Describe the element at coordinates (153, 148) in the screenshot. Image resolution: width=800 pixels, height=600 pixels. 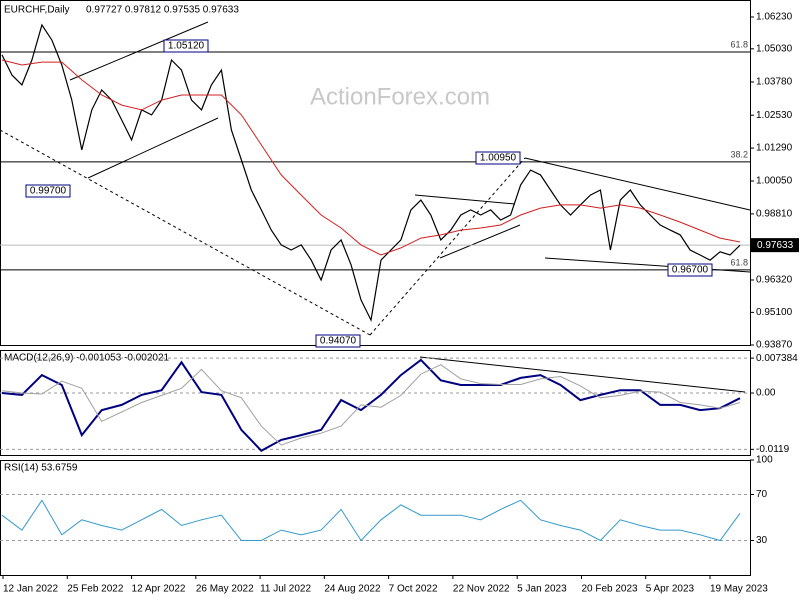
I see `channel-lower` at that location.